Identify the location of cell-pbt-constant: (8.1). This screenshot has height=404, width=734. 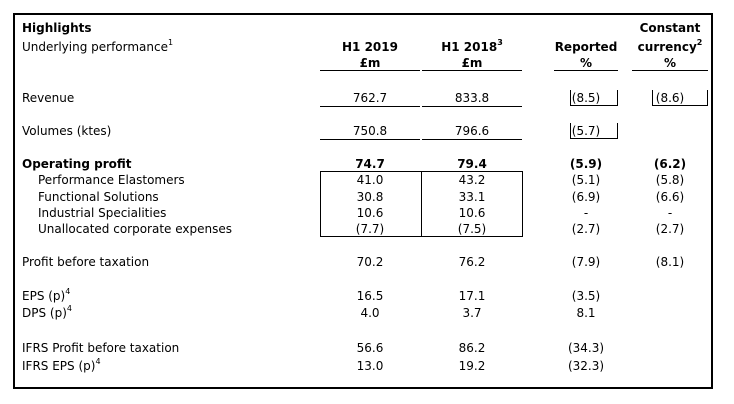
(670, 262).